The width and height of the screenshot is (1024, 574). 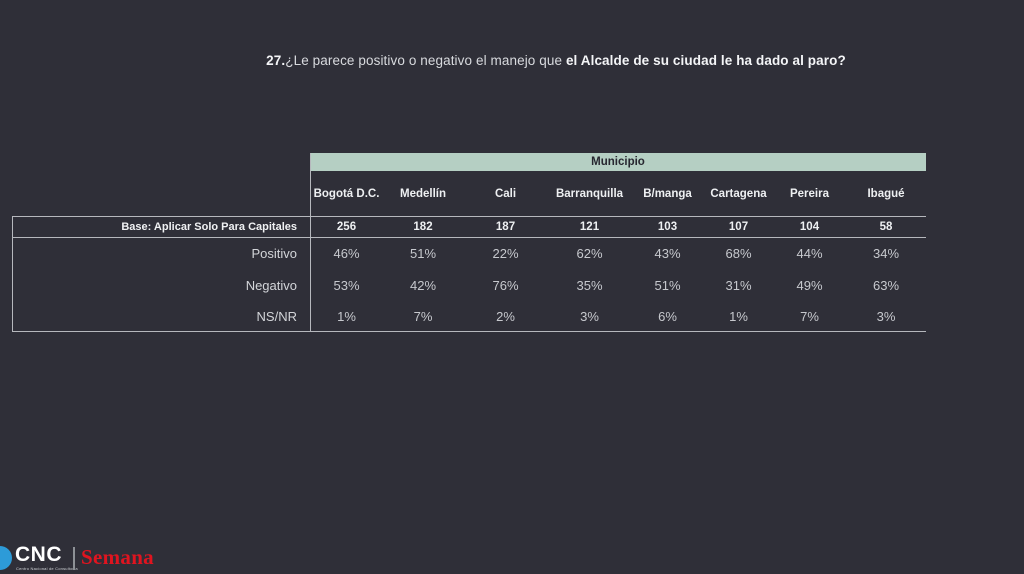 What do you see at coordinates (6, 558) in the screenshot?
I see `cnc-logo-circle-icon` at bounding box center [6, 558].